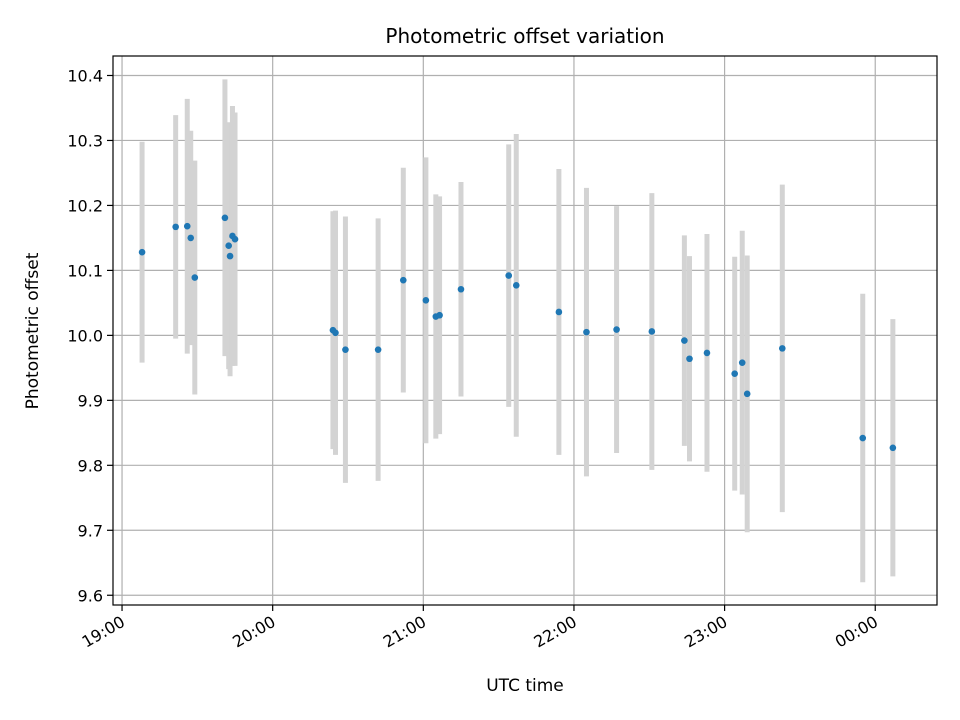  What do you see at coordinates (524, 36) in the screenshot?
I see `chart-title: Photometric offset variation` at bounding box center [524, 36].